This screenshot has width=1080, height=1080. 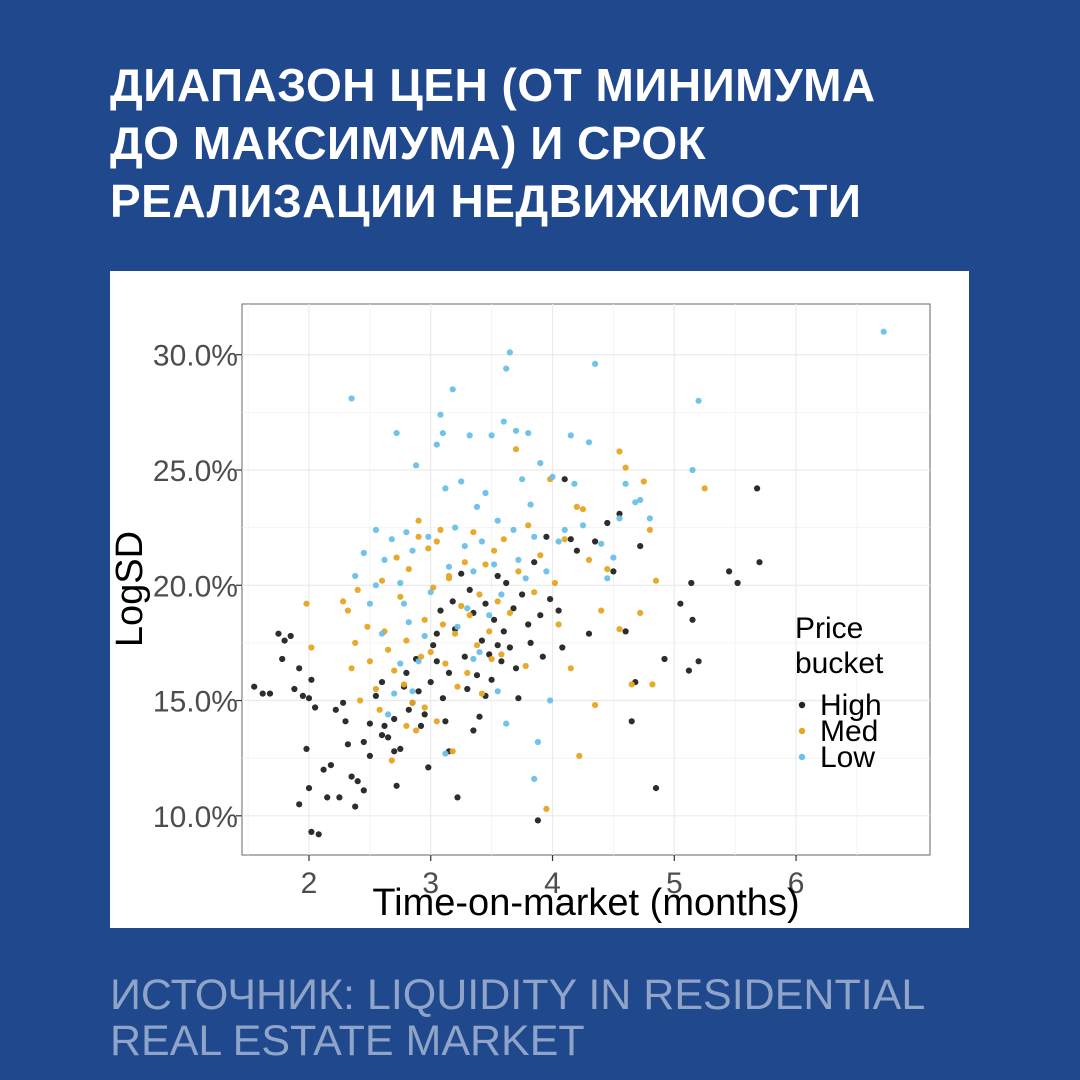 What do you see at coordinates (802, 731) in the screenshot?
I see `legend-key-med` at bounding box center [802, 731].